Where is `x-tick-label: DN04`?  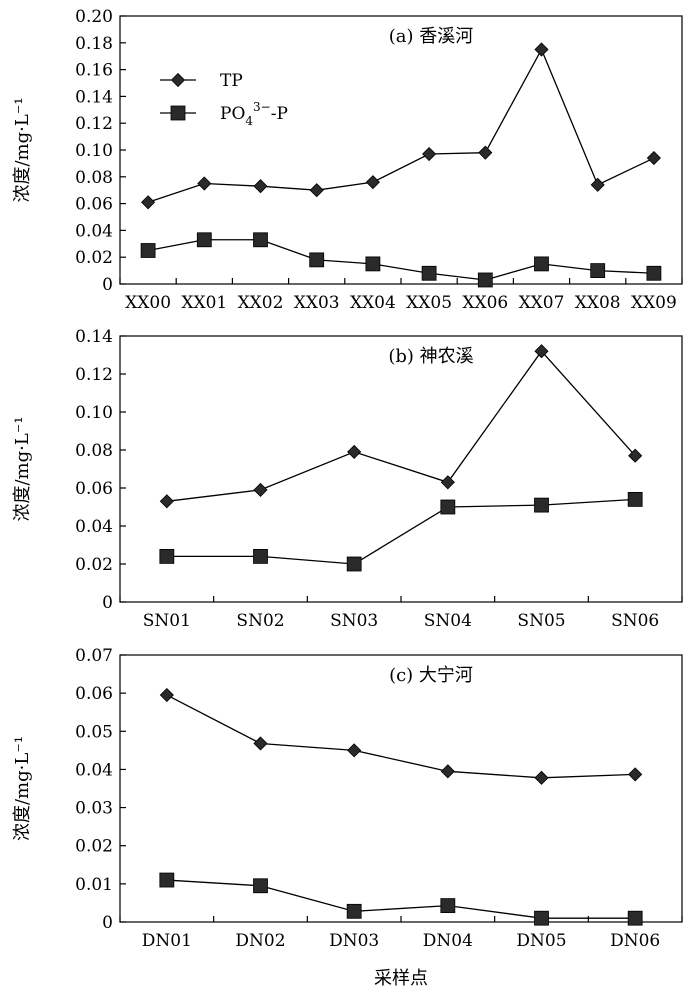
x-tick-label: DN04 is located at coordinates (448, 941).